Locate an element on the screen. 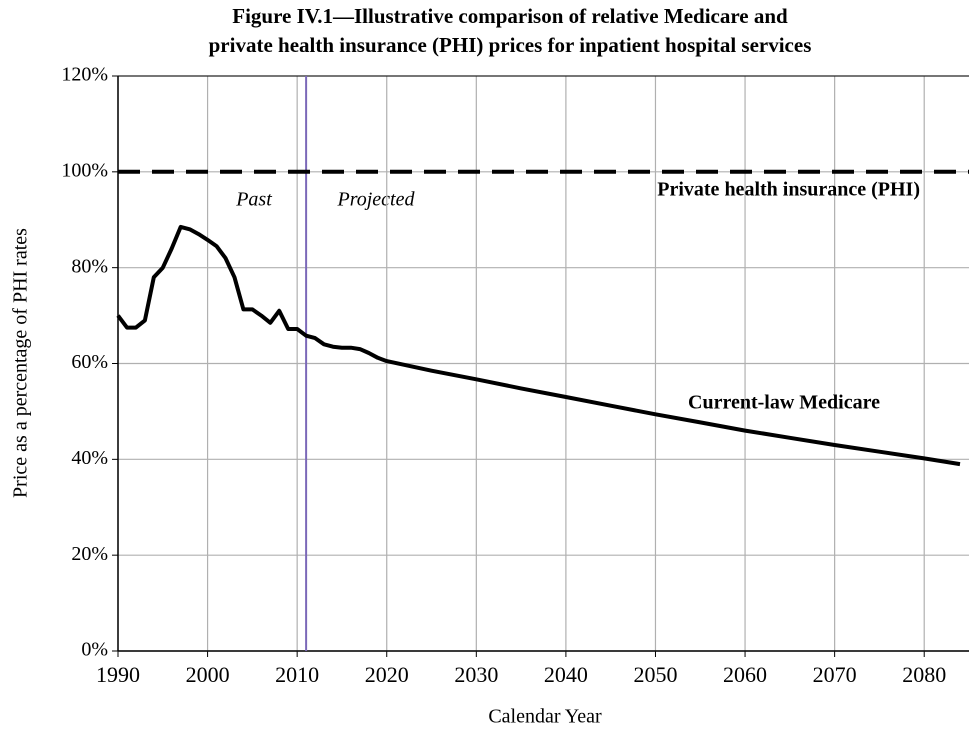 This screenshot has height=731, width=969. y-tick-label: 20% is located at coordinates (89, 554).